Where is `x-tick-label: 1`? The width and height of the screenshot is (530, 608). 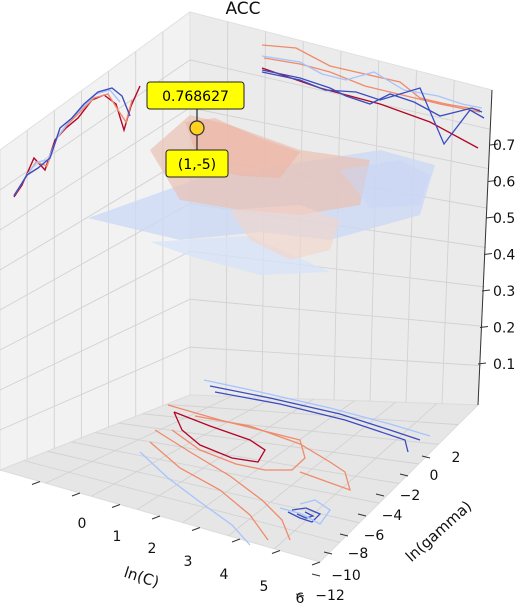 x-tick-label: 1 is located at coordinates (117, 537).